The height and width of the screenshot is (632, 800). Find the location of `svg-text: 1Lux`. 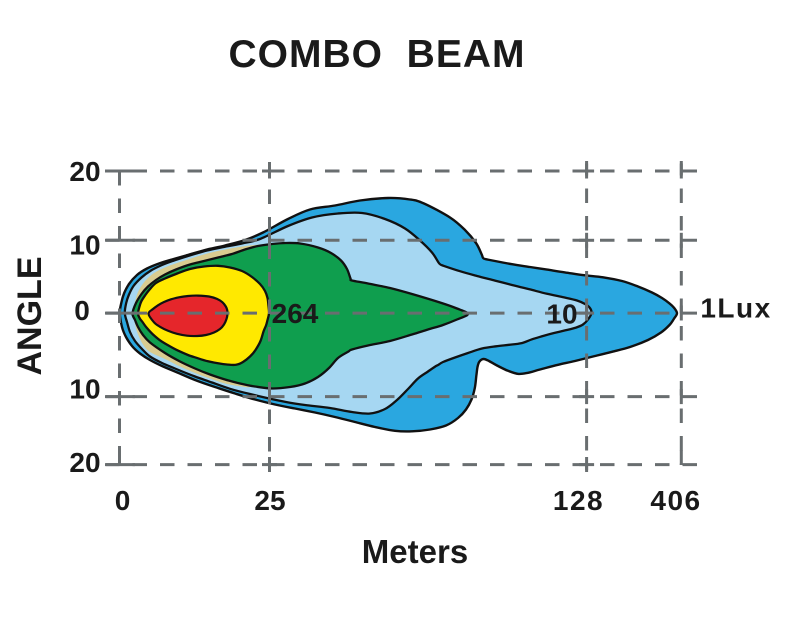

svg-text: 1Lux is located at coordinates (735, 308).